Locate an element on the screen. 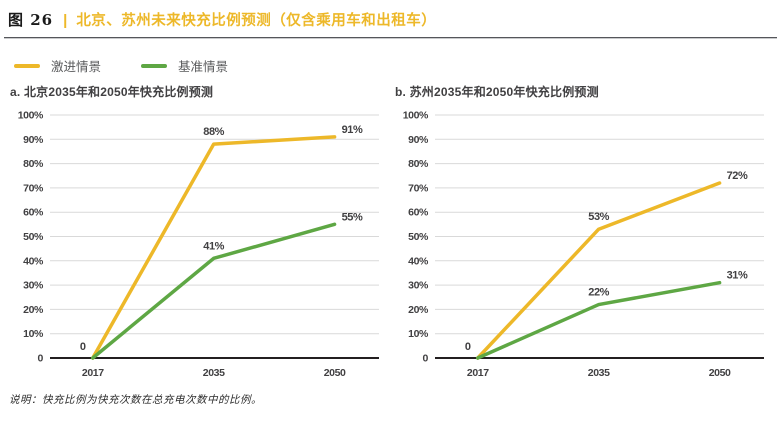 This screenshot has height=426, width=781. figure-header: 图 26 | 北京、苏州未来快充比例预测（仅含乘用车和出租车） is located at coordinates (390, 15).